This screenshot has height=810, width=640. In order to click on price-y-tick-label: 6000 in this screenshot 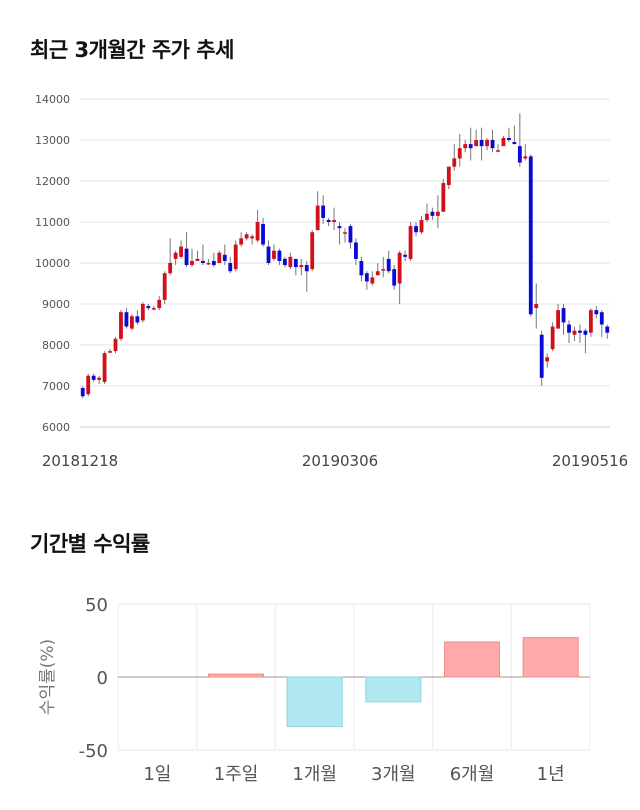, I will do `click(56, 427)`.